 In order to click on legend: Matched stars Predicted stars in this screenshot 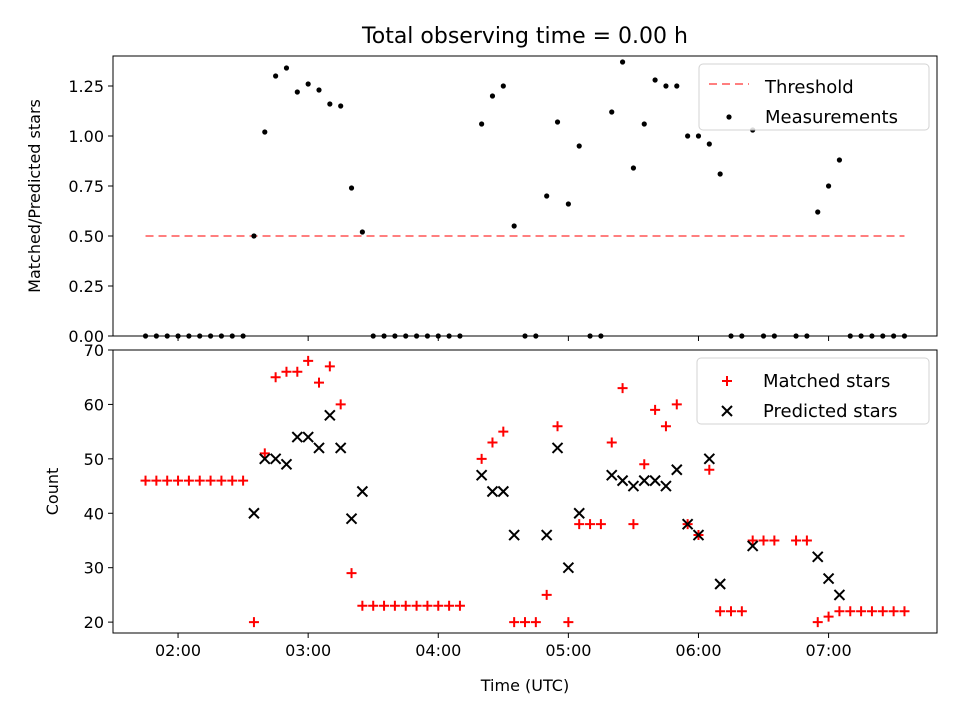, I will do `click(813, 391)`.